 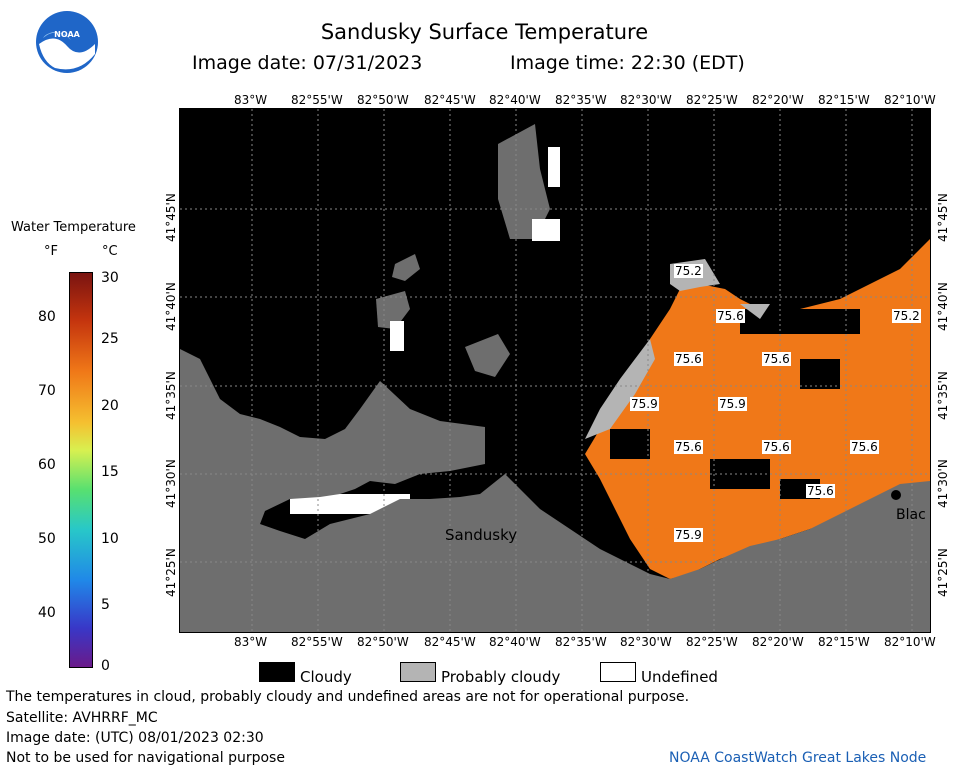 I want to click on footer-satellite: Satellite: AVHRRF_MC, so click(x=82, y=718).